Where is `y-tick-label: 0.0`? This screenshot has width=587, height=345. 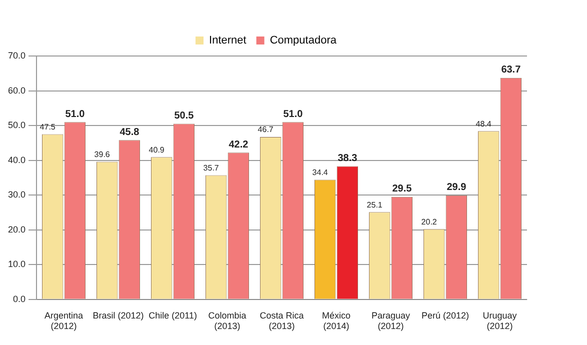 y-tick-label: 0.0 is located at coordinates (19, 299).